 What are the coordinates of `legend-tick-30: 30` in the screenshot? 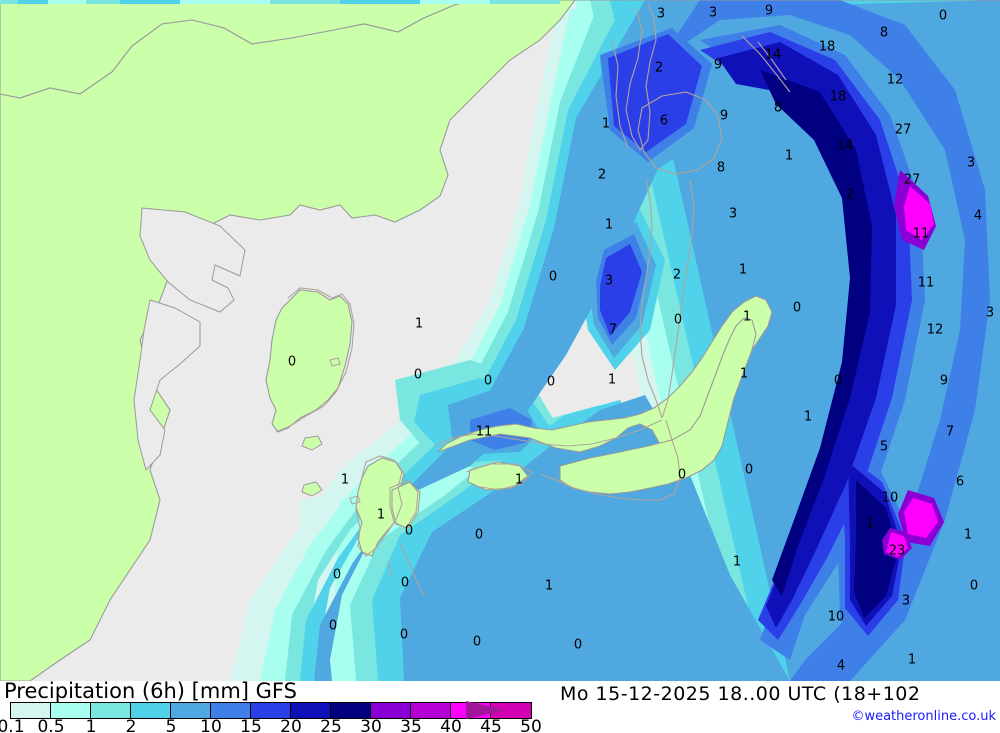 It's located at (371, 725).